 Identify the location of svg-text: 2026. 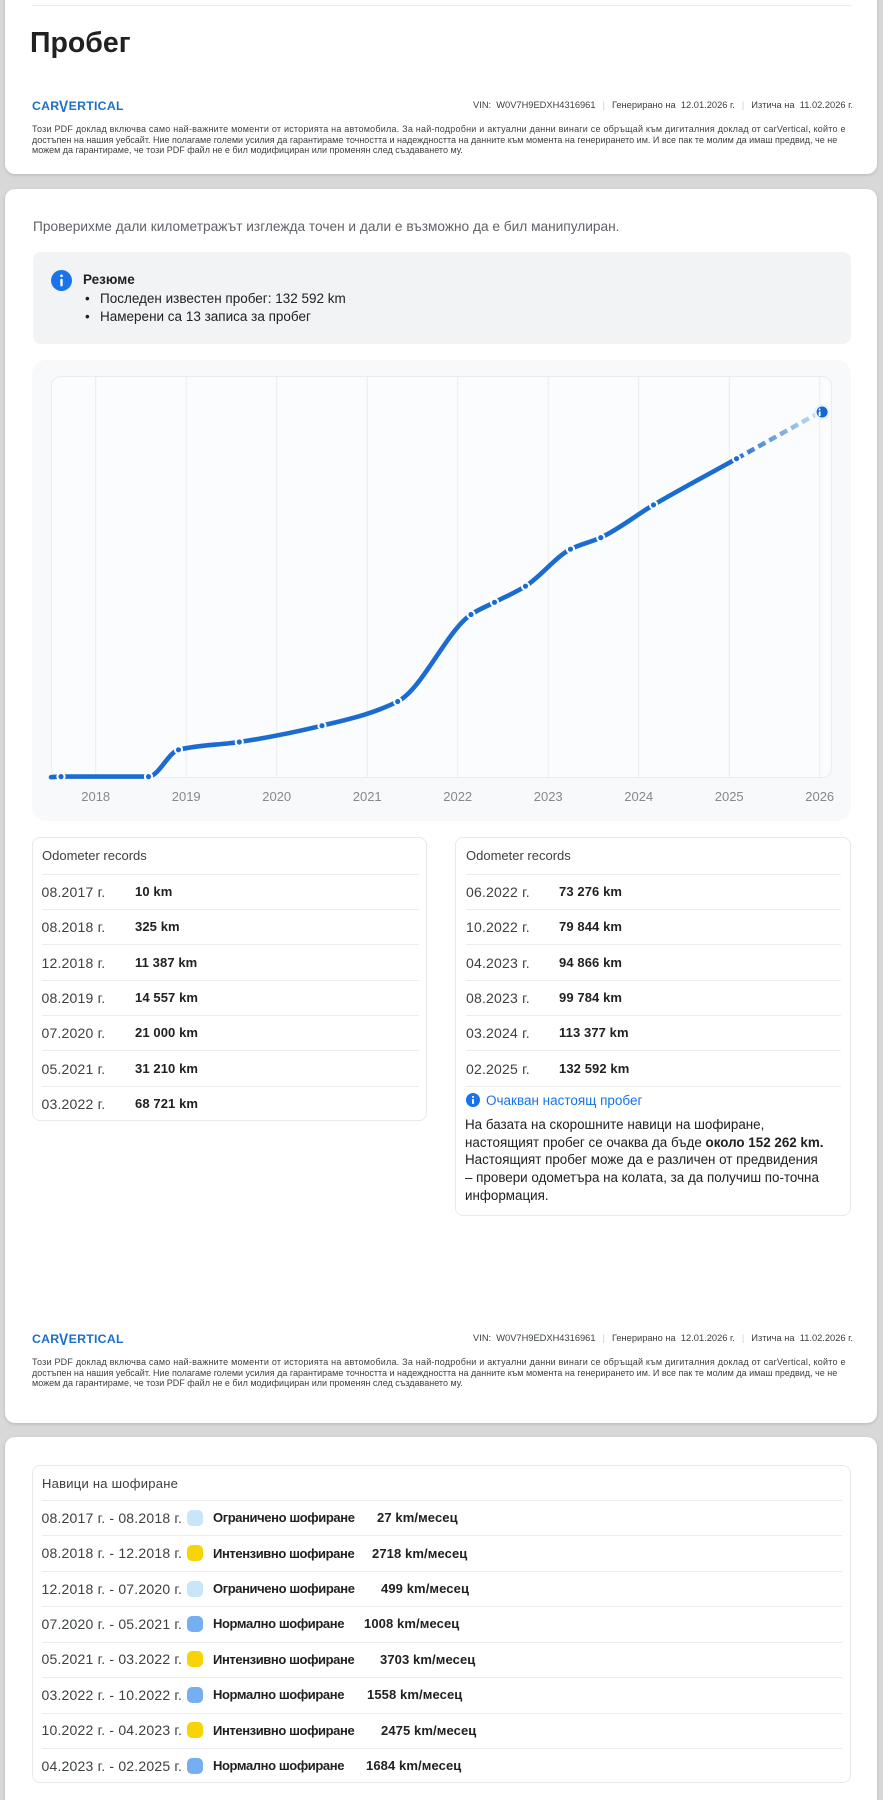
(819, 796).